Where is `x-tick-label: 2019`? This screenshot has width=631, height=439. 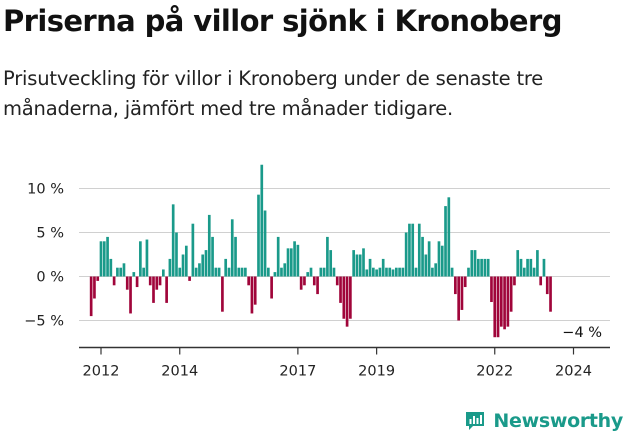
x-tick-label: 2019 is located at coordinates (376, 372).